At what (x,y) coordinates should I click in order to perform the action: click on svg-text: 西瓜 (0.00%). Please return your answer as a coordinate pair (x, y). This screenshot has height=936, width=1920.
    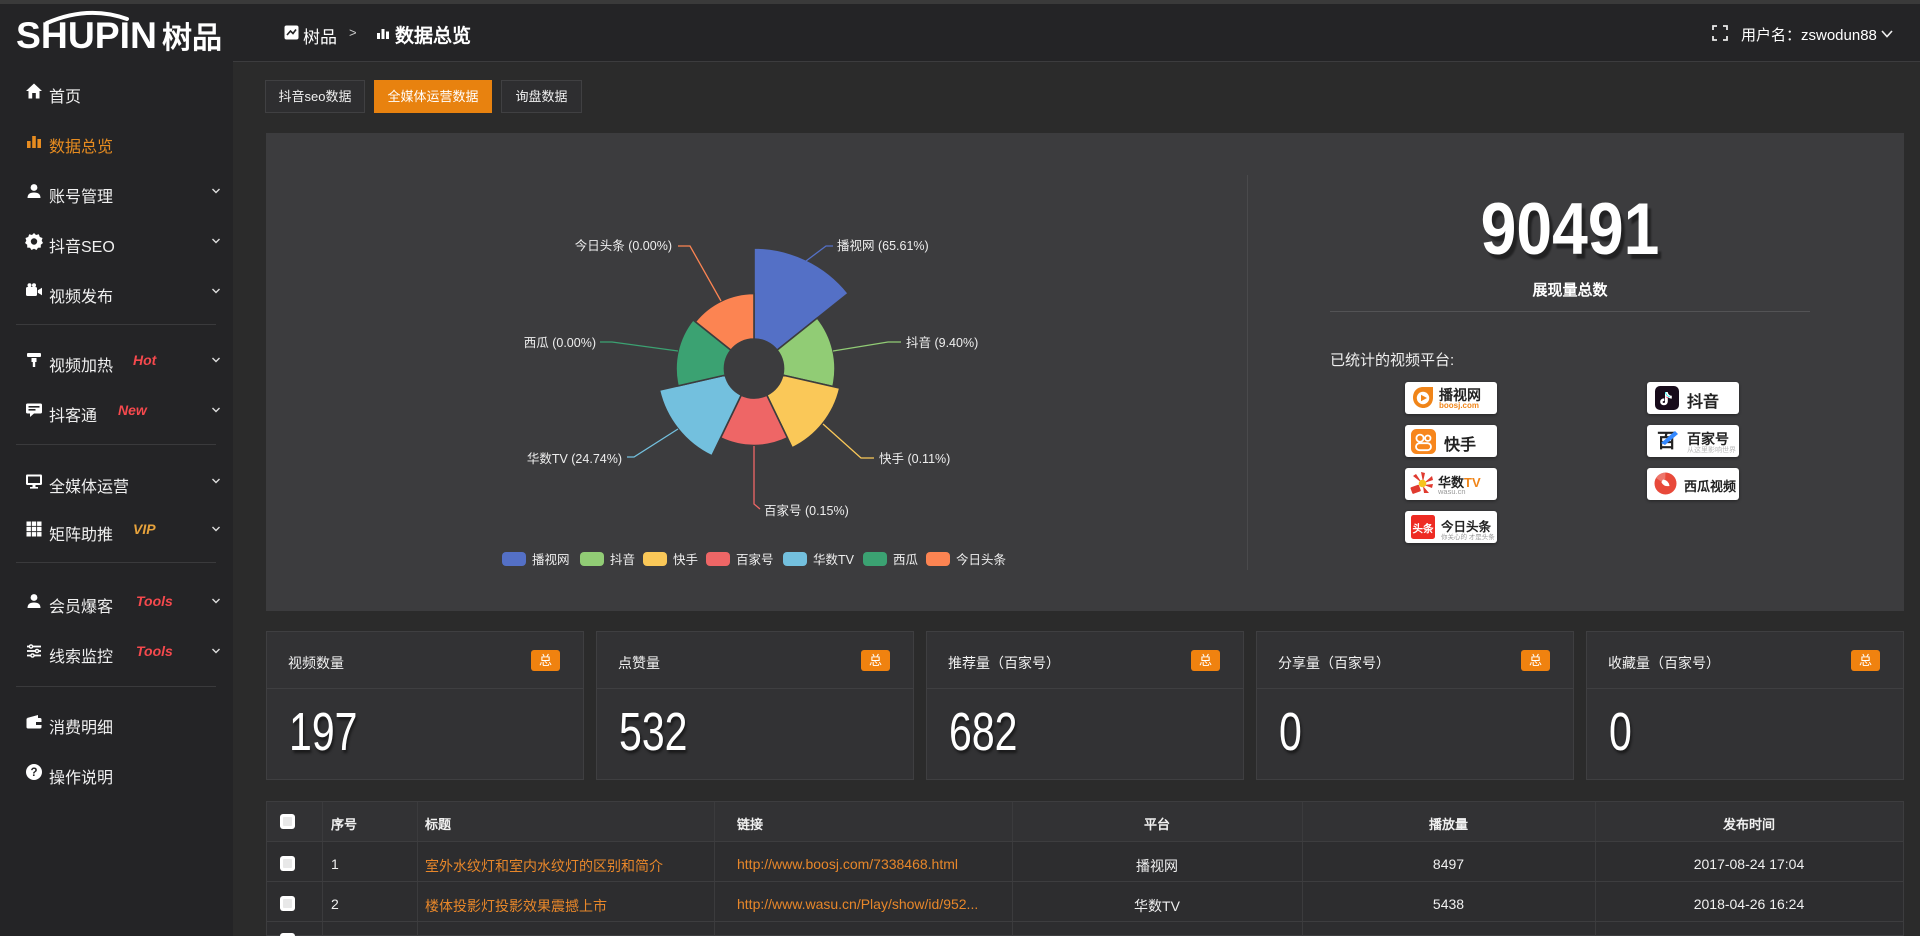
    Looking at the image, I should click on (560, 343).